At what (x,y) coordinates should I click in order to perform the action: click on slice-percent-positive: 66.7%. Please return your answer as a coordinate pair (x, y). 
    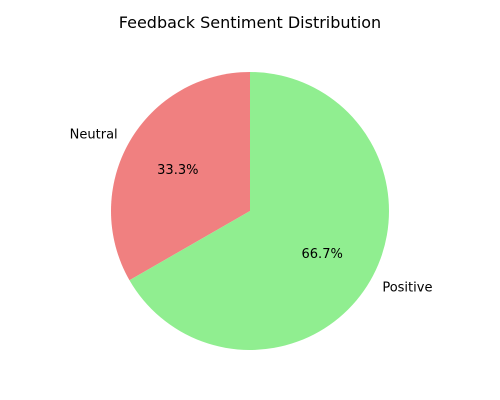
    Looking at the image, I should click on (322, 254).